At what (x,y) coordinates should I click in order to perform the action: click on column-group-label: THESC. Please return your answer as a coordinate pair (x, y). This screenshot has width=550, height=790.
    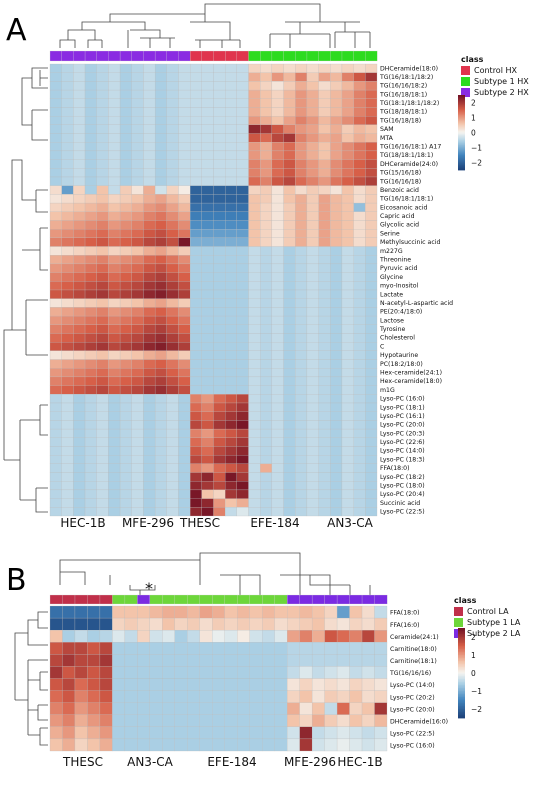
    Looking at the image, I should click on (199, 523).